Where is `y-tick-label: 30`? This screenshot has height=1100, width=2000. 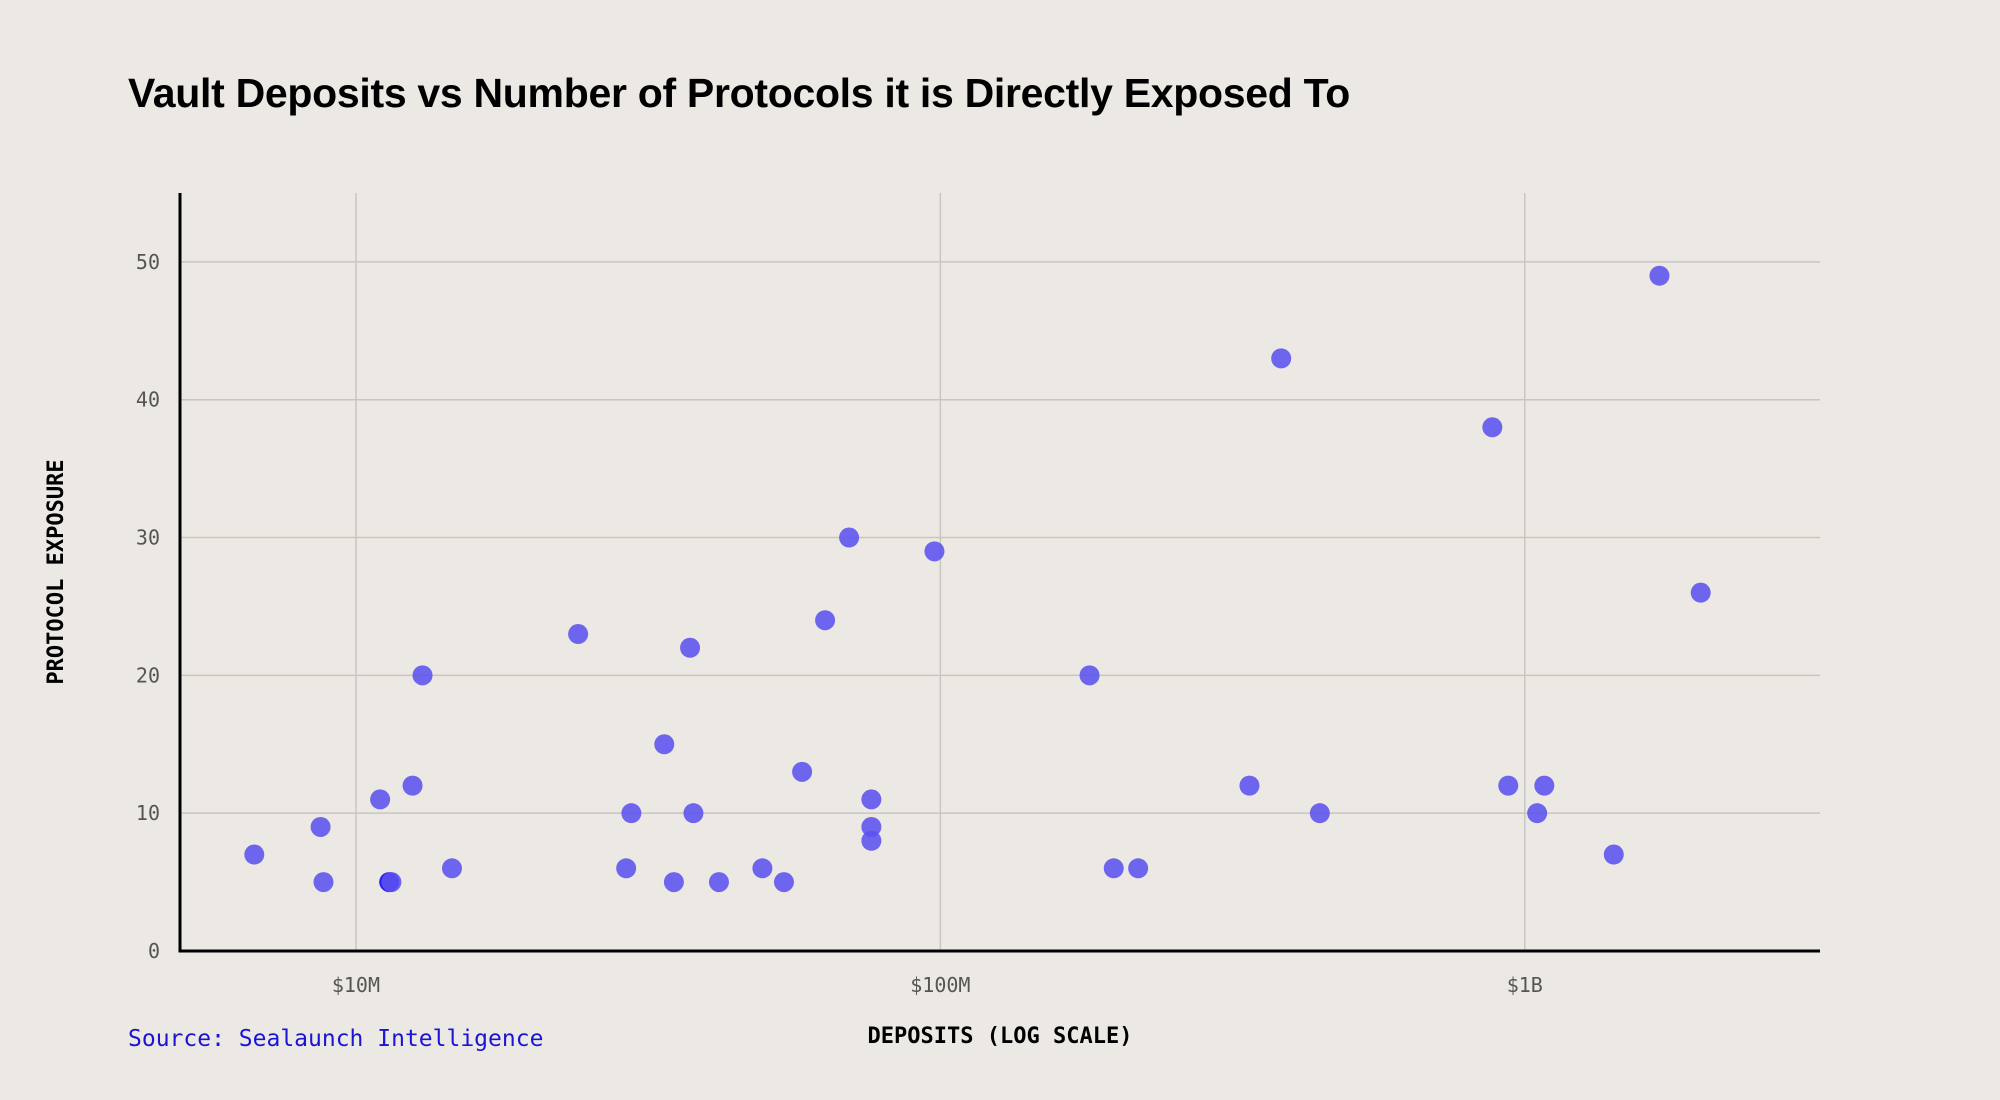
y-tick-label: 30 is located at coordinates (148, 538).